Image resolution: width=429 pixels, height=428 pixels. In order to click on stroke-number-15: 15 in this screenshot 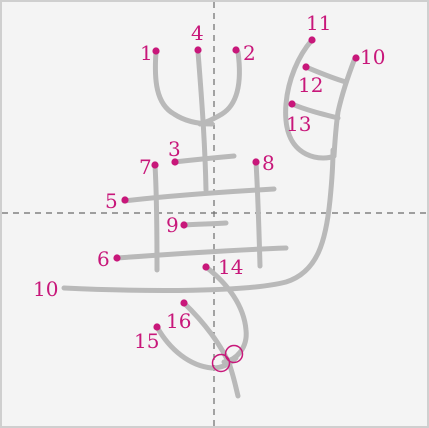, I will do `click(146, 341)`.